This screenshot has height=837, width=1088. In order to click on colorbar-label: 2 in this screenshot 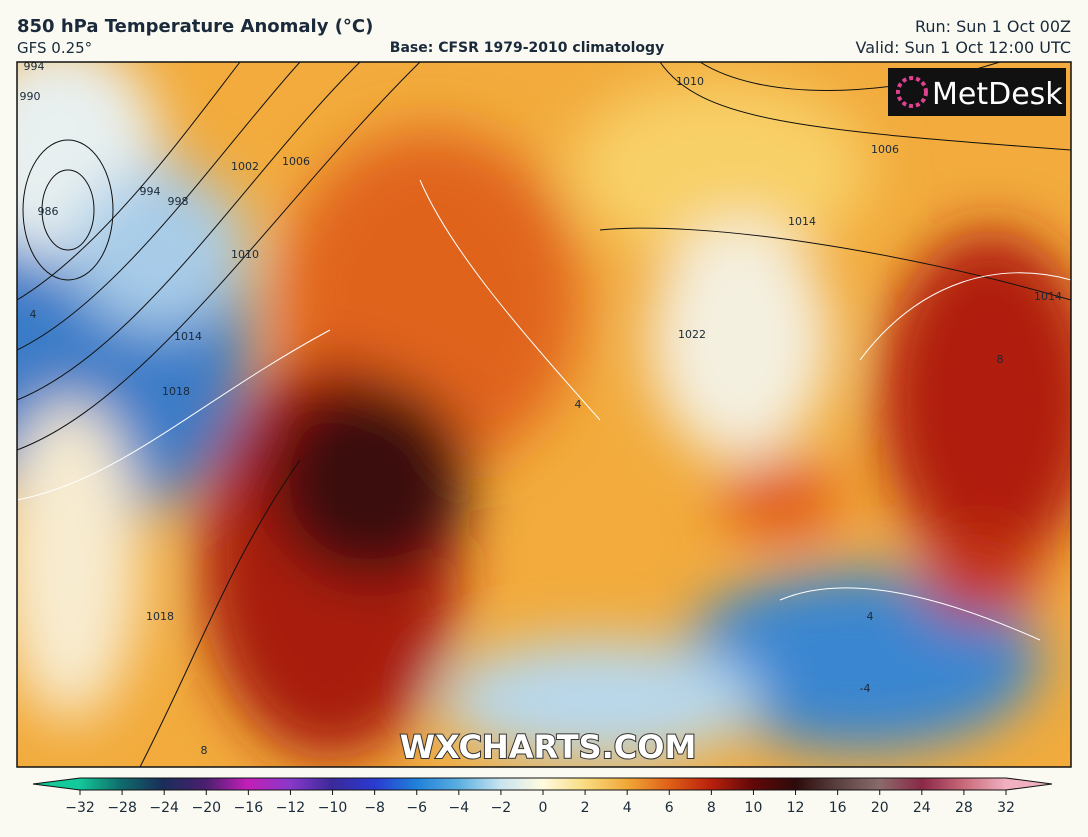, I will do `click(585, 808)`.